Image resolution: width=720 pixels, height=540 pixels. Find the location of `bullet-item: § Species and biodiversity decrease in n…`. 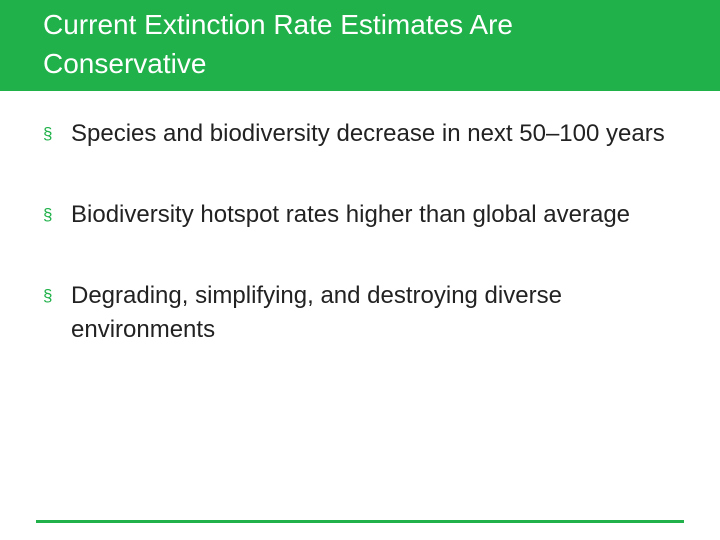

bullet-item: § Species and biodiversity decrease in n… is located at coordinates (358, 134).